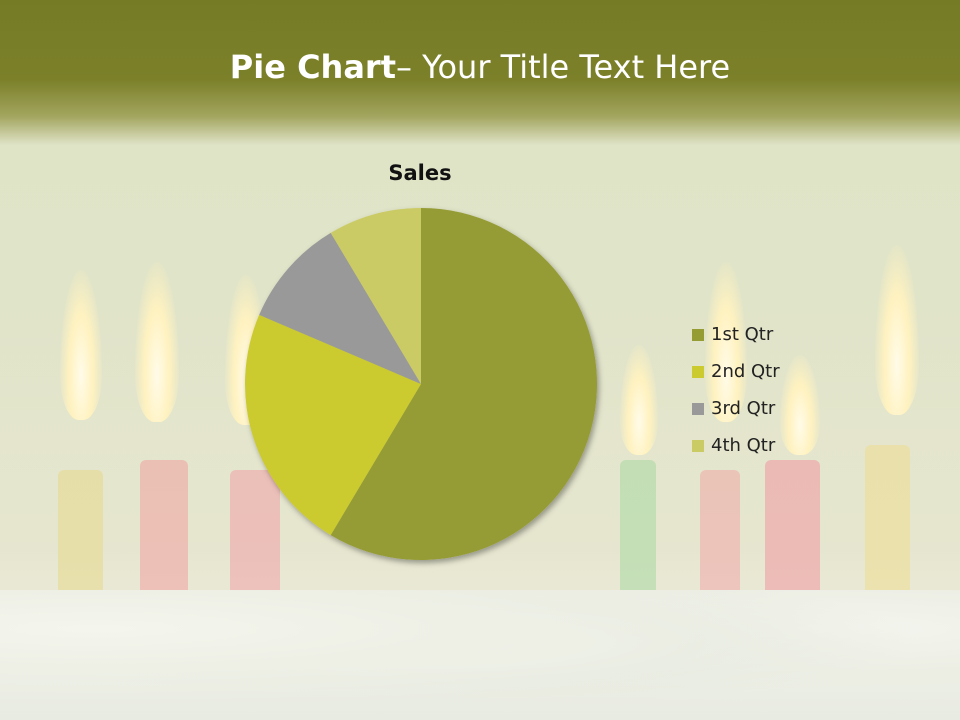 The image size is (960, 720). What do you see at coordinates (743, 445) in the screenshot?
I see `legend-label: 4th Qtr` at bounding box center [743, 445].